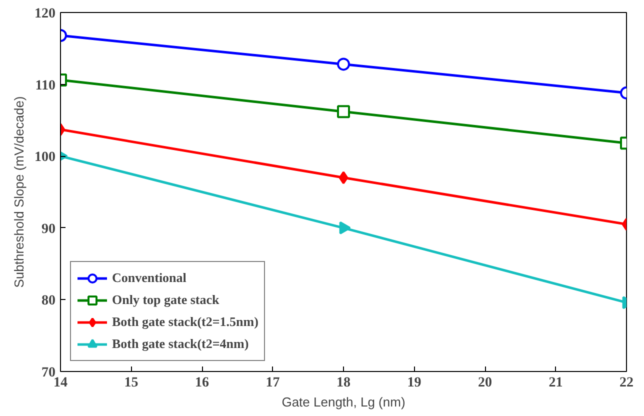 This screenshot has height=416, width=644. Describe the element at coordinates (414, 383) in the screenshot. I see `x-tick-label: 19` at that location.